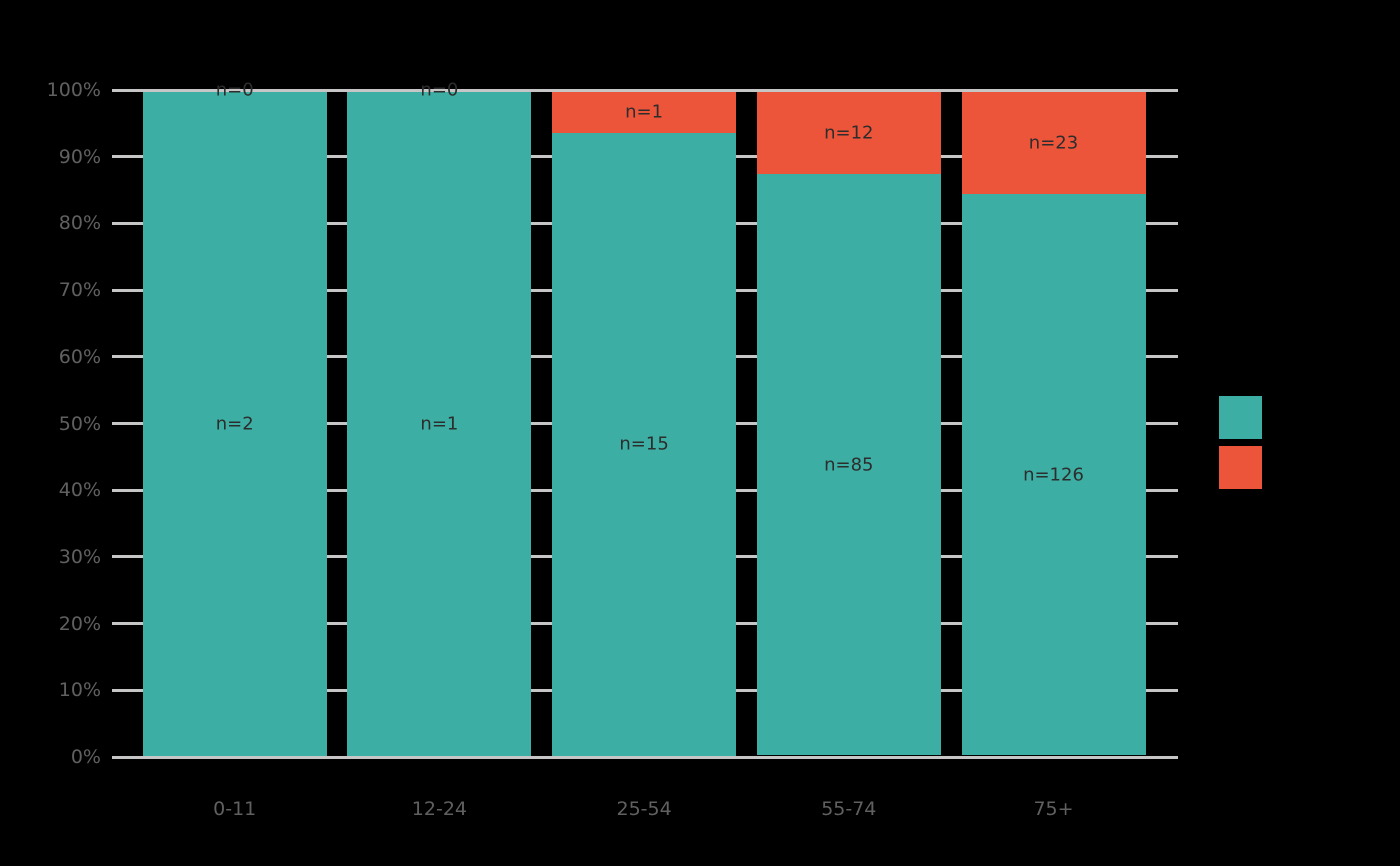  I want to click on bar-55-74: n=12 n=85, so click(848, 423).